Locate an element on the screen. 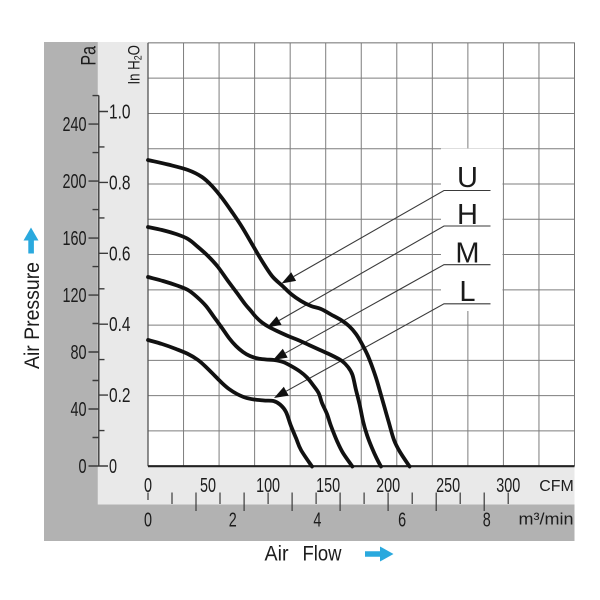 The width and height of the screenshot is (600, 600). svg-text: 2 is located at coordinates (233, 521).